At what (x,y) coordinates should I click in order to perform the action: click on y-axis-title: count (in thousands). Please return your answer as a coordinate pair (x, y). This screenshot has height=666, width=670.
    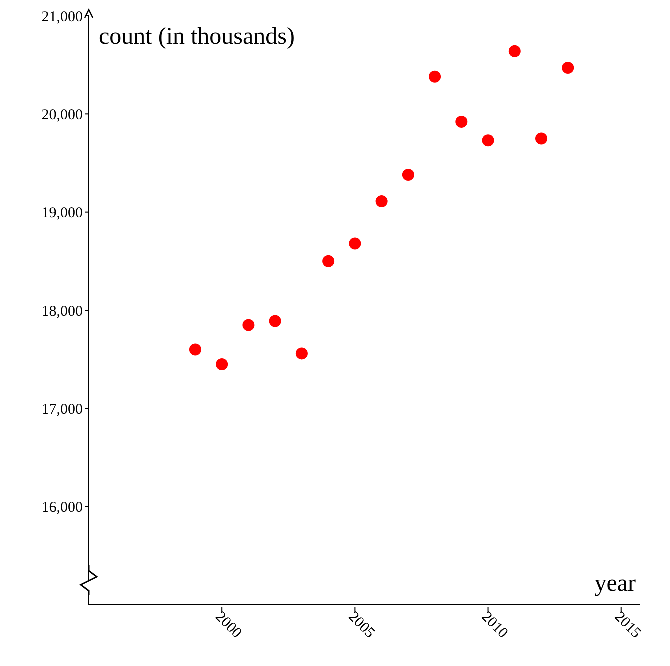
    Looking at the image, I should click on (197, 37).